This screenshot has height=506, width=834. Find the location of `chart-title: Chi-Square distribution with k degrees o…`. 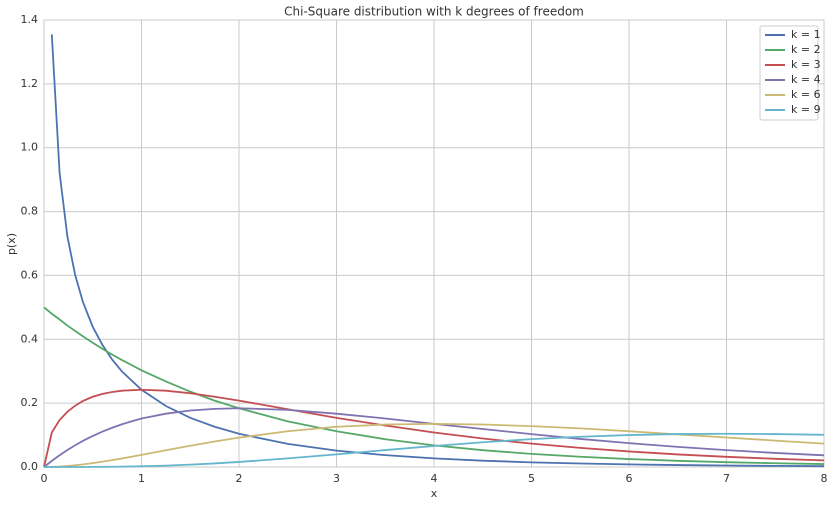

chart-title: Chi-Square distribution with k degrees o… is located at coordinates (434, 12).